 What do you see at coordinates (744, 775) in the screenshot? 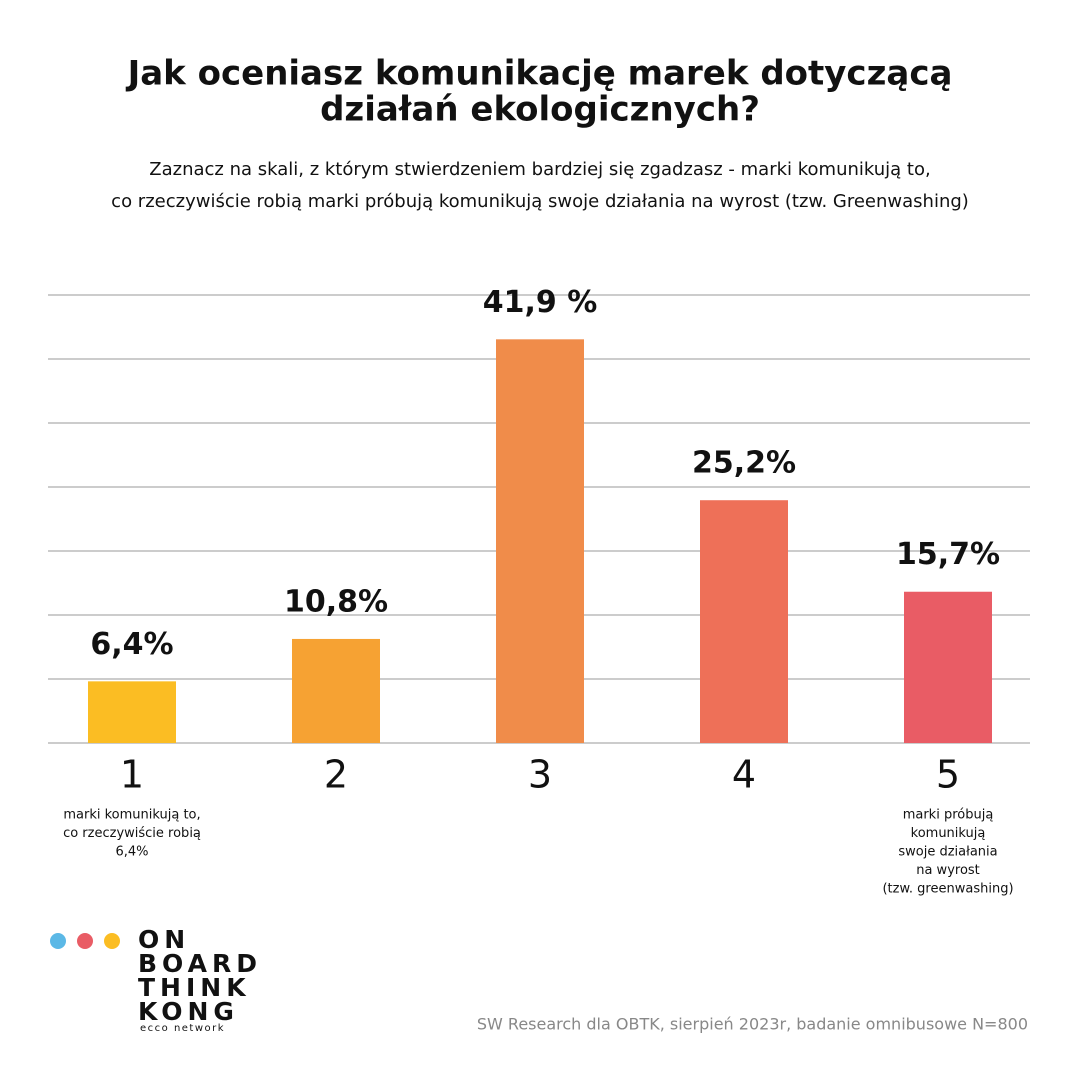
I see `x-tick-label: 4` at bounding box center [744, 775].